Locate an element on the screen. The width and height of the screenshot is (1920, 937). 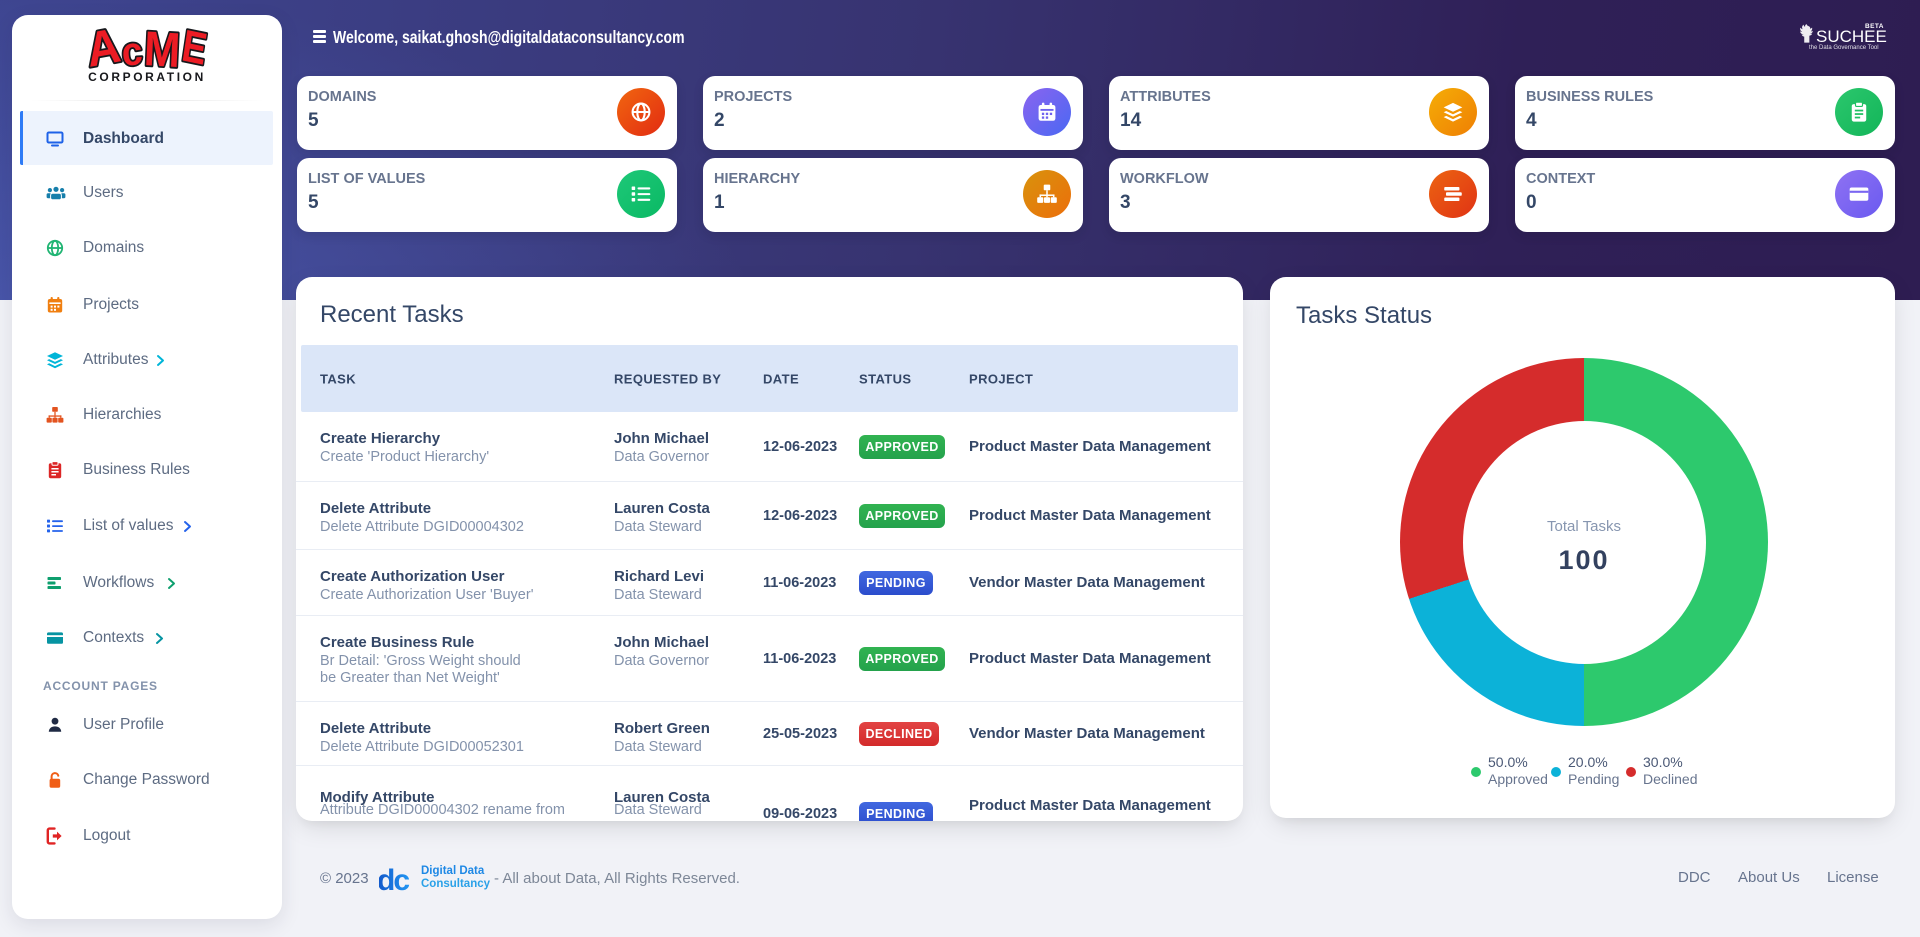
svg-text: A is located at coordinates (103, 47).